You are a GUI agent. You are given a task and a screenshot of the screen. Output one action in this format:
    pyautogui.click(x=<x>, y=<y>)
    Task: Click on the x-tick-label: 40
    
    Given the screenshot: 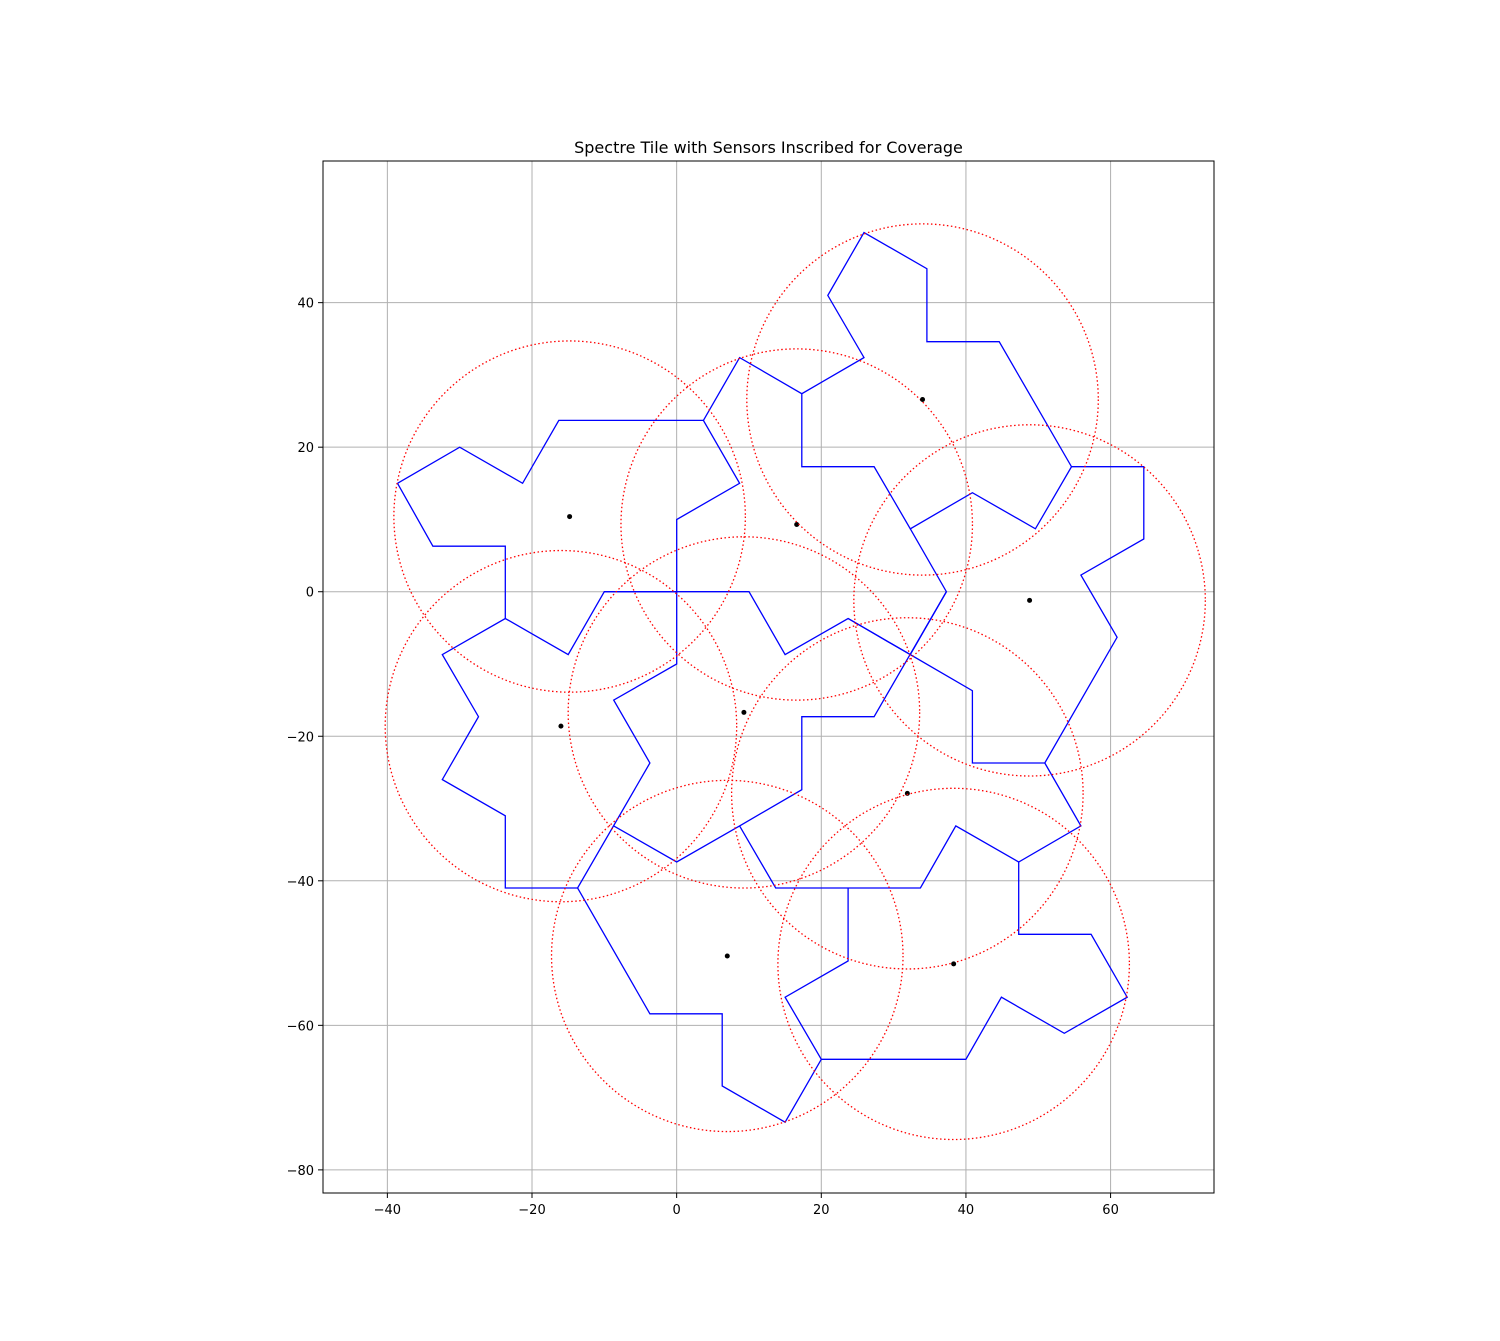 What is the action you would take?
    pyautogui.click(x=966, y=1210)
    